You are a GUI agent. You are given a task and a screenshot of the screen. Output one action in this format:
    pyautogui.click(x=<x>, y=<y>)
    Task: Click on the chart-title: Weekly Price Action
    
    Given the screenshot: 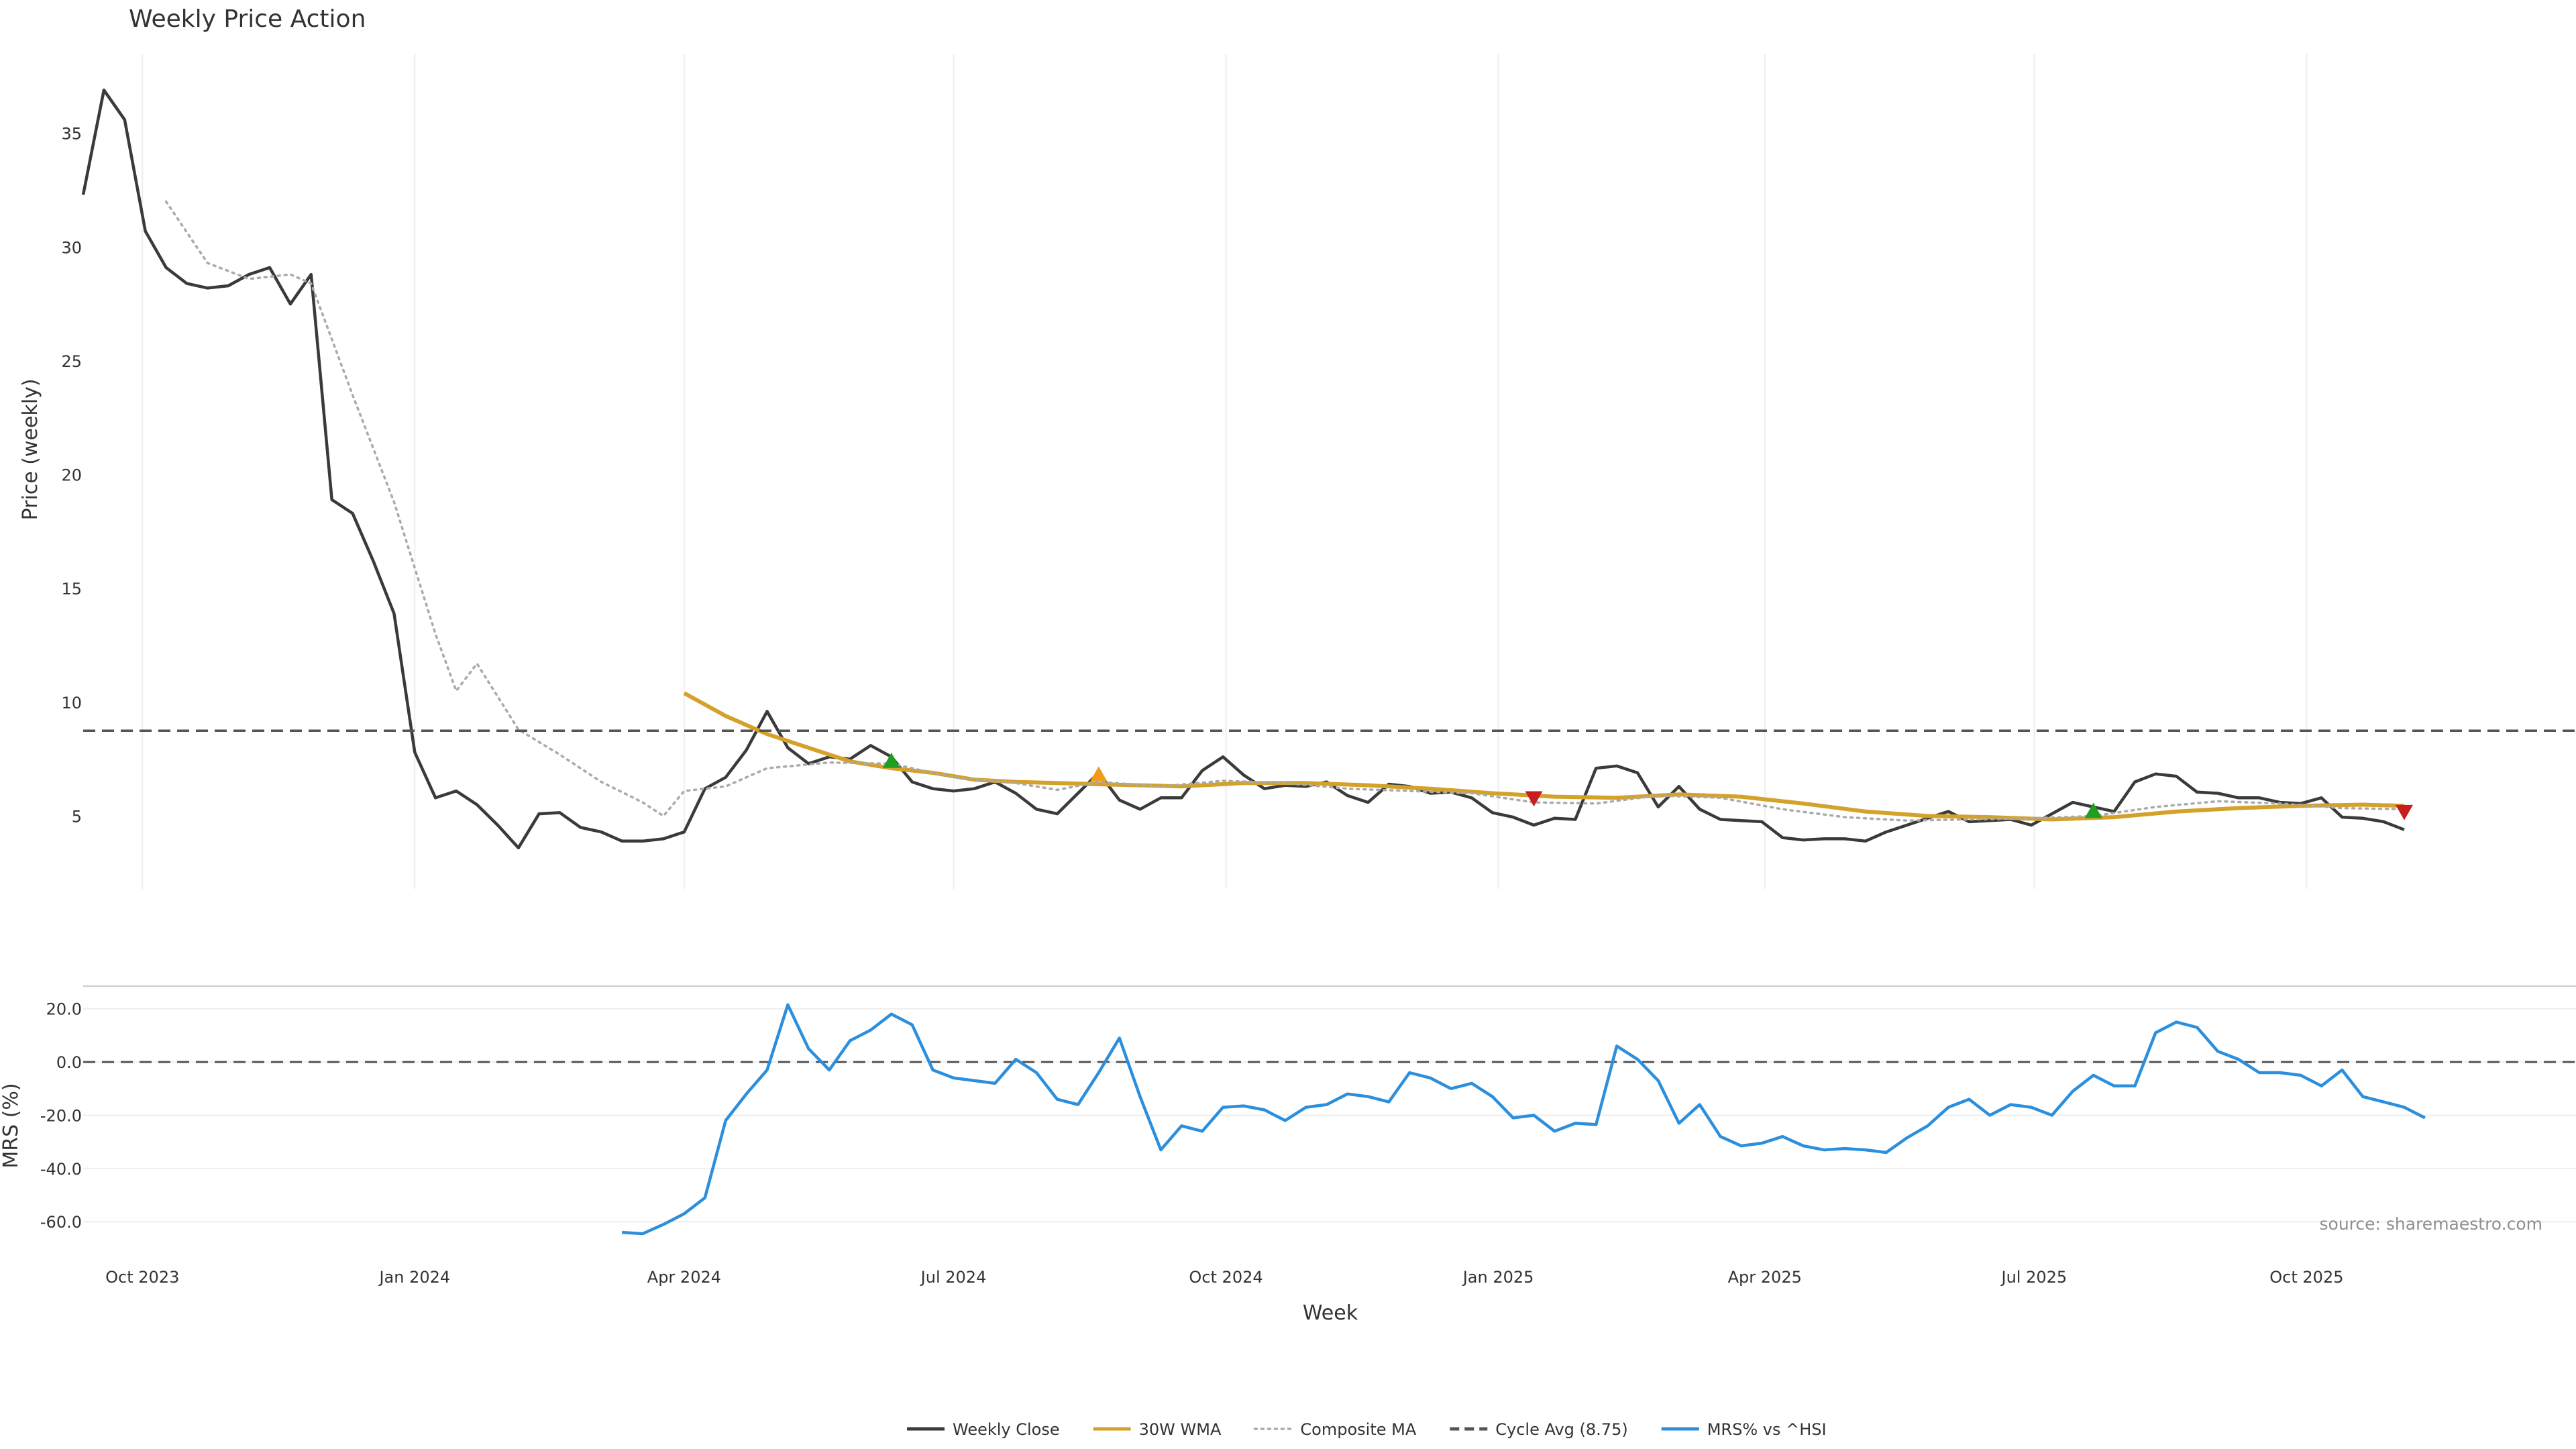 What is the action you would take?
    pyautogui.click(x=247, y=19)
    